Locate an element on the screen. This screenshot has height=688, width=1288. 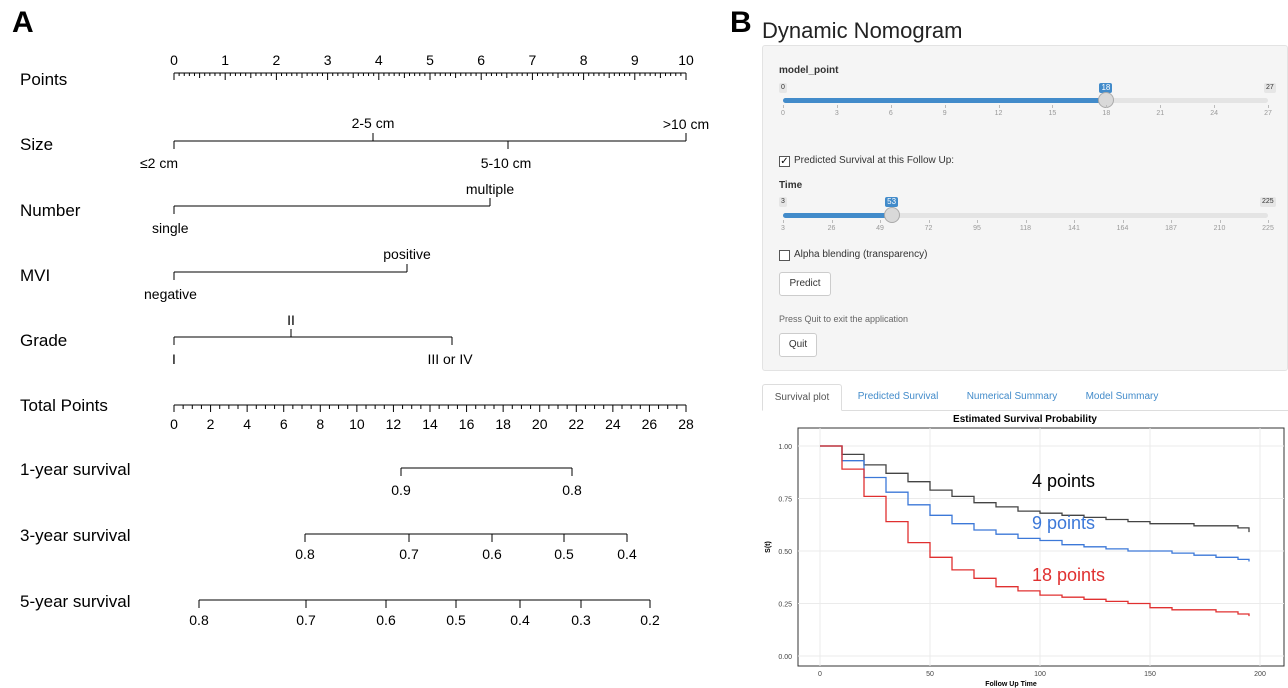
total-points-tick-label: 0 is located at coordinates (174, 424).